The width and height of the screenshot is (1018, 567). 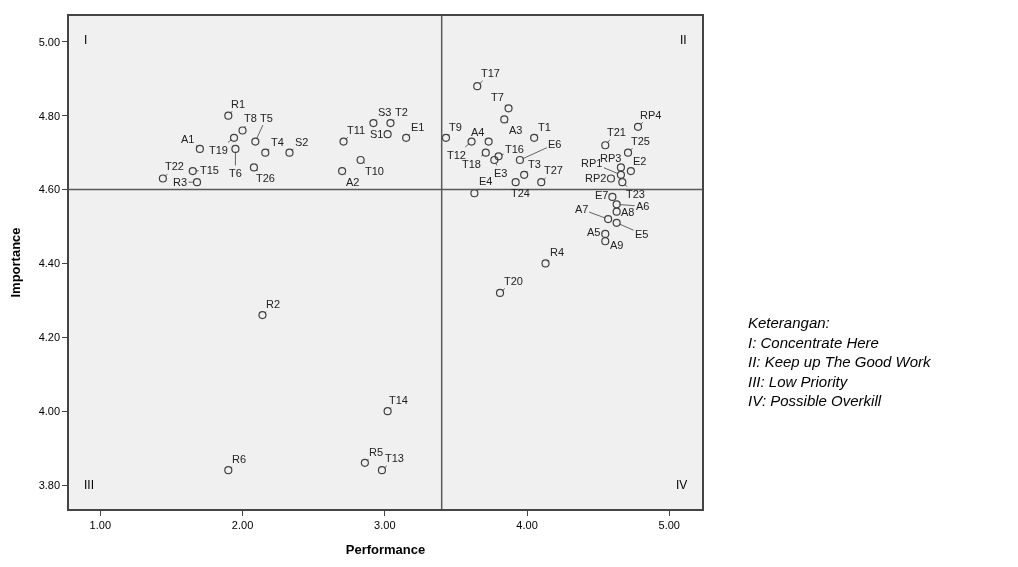 I want to click on x-axis-title: Performance, so click(x=385, y=550).